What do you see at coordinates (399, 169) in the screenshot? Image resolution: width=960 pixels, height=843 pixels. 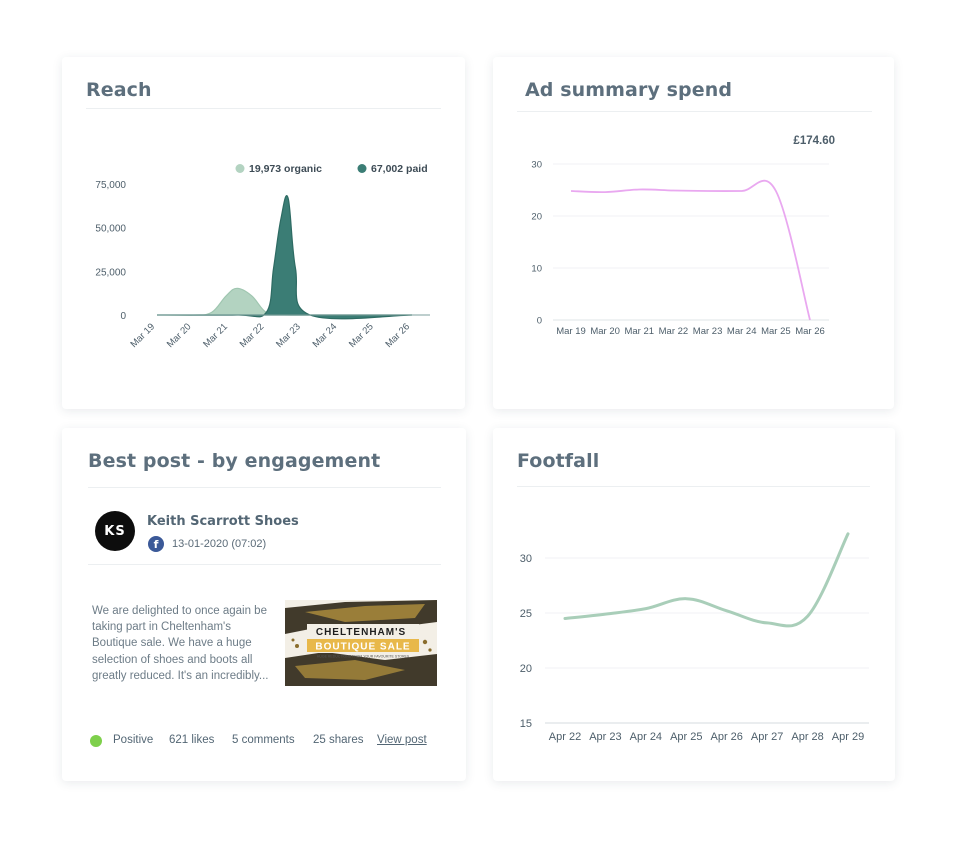 I see `legend-paid-label: 67,002 paid` at bounding box center [399, 169].